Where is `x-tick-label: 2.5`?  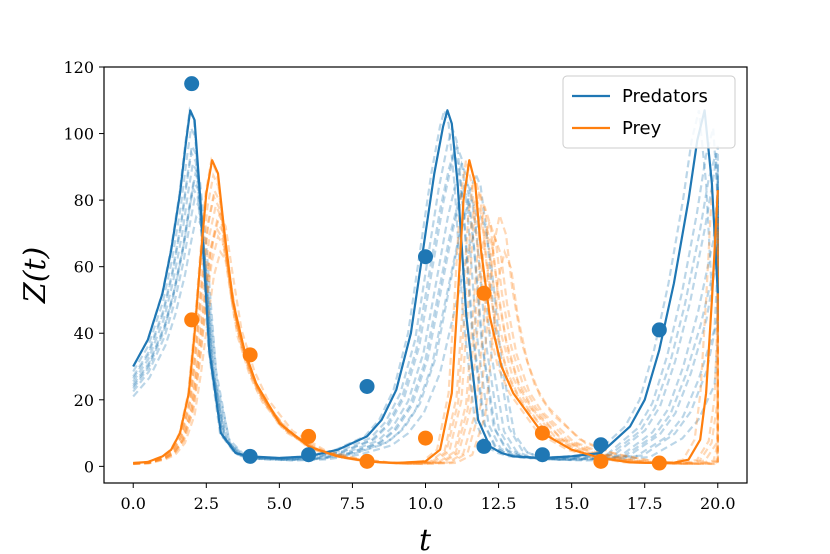
x-tick-label: 2.5 is located at coordinates (206, 503).